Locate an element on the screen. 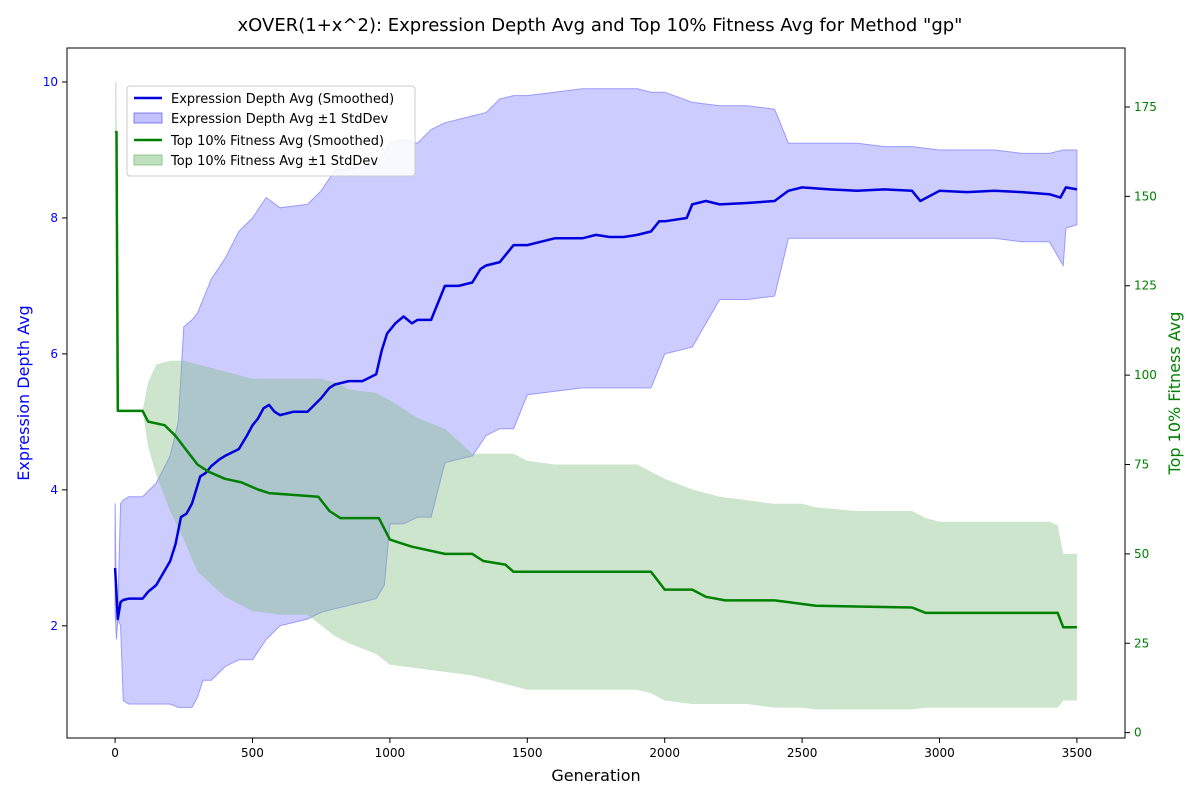  x-tick-label: 3500 is located at coordinates (1077, 753).